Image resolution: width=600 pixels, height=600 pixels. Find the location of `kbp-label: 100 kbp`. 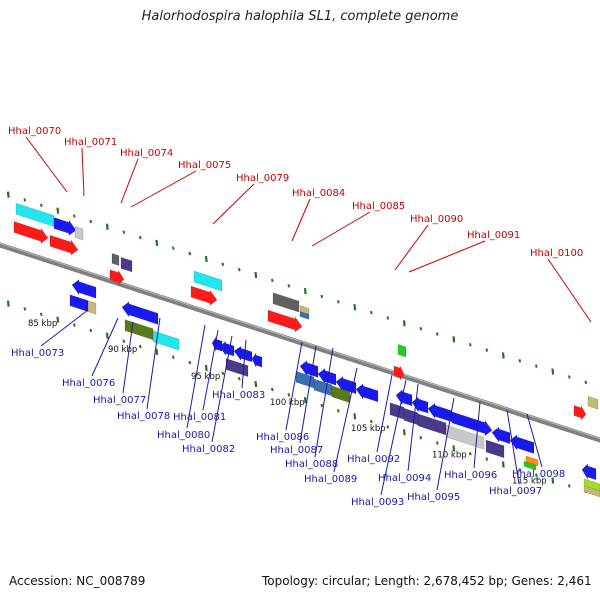

kbp-label: 100 kbp is located at coordinates (287, 403).